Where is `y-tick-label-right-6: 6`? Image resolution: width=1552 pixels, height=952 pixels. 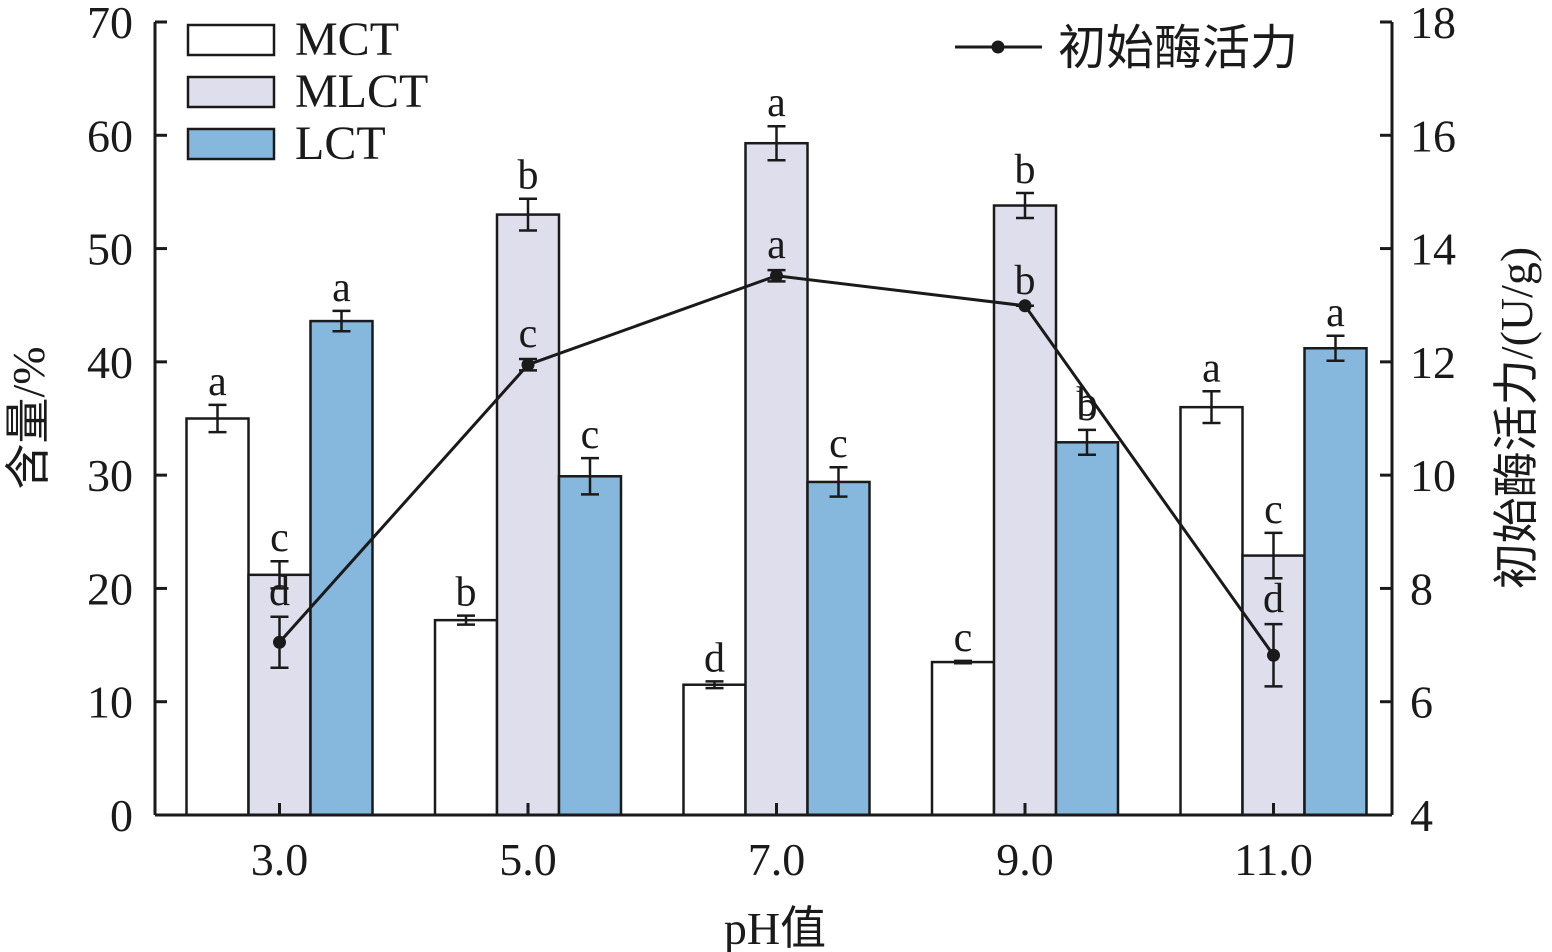 y-tick-label-right-6: 6 is located at coordinates (1421, 702).